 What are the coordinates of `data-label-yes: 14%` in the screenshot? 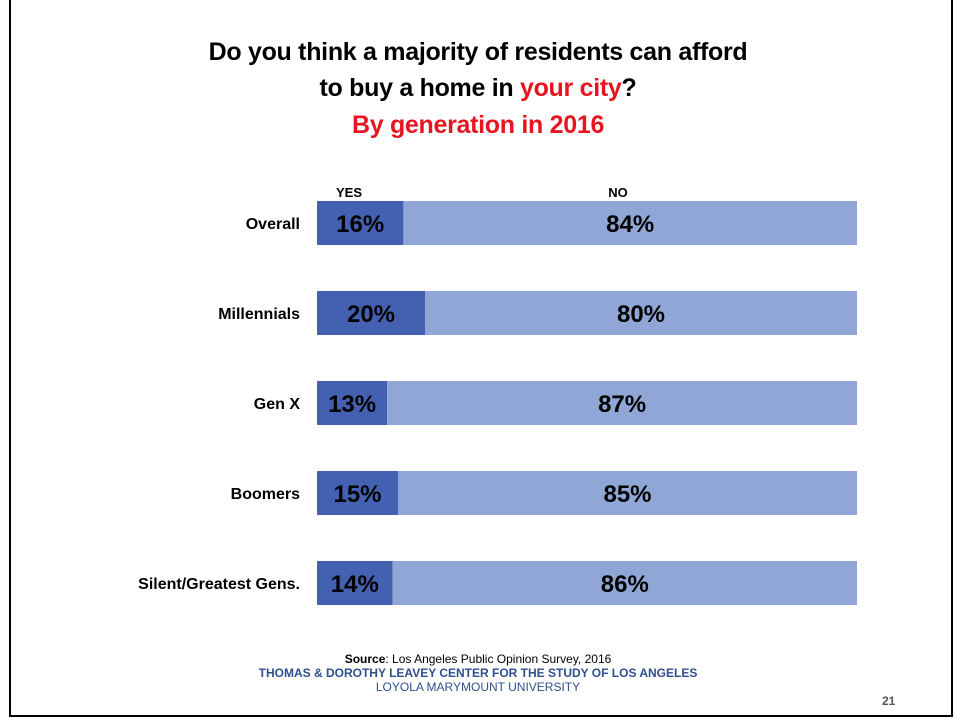 It's located at (355, 584).